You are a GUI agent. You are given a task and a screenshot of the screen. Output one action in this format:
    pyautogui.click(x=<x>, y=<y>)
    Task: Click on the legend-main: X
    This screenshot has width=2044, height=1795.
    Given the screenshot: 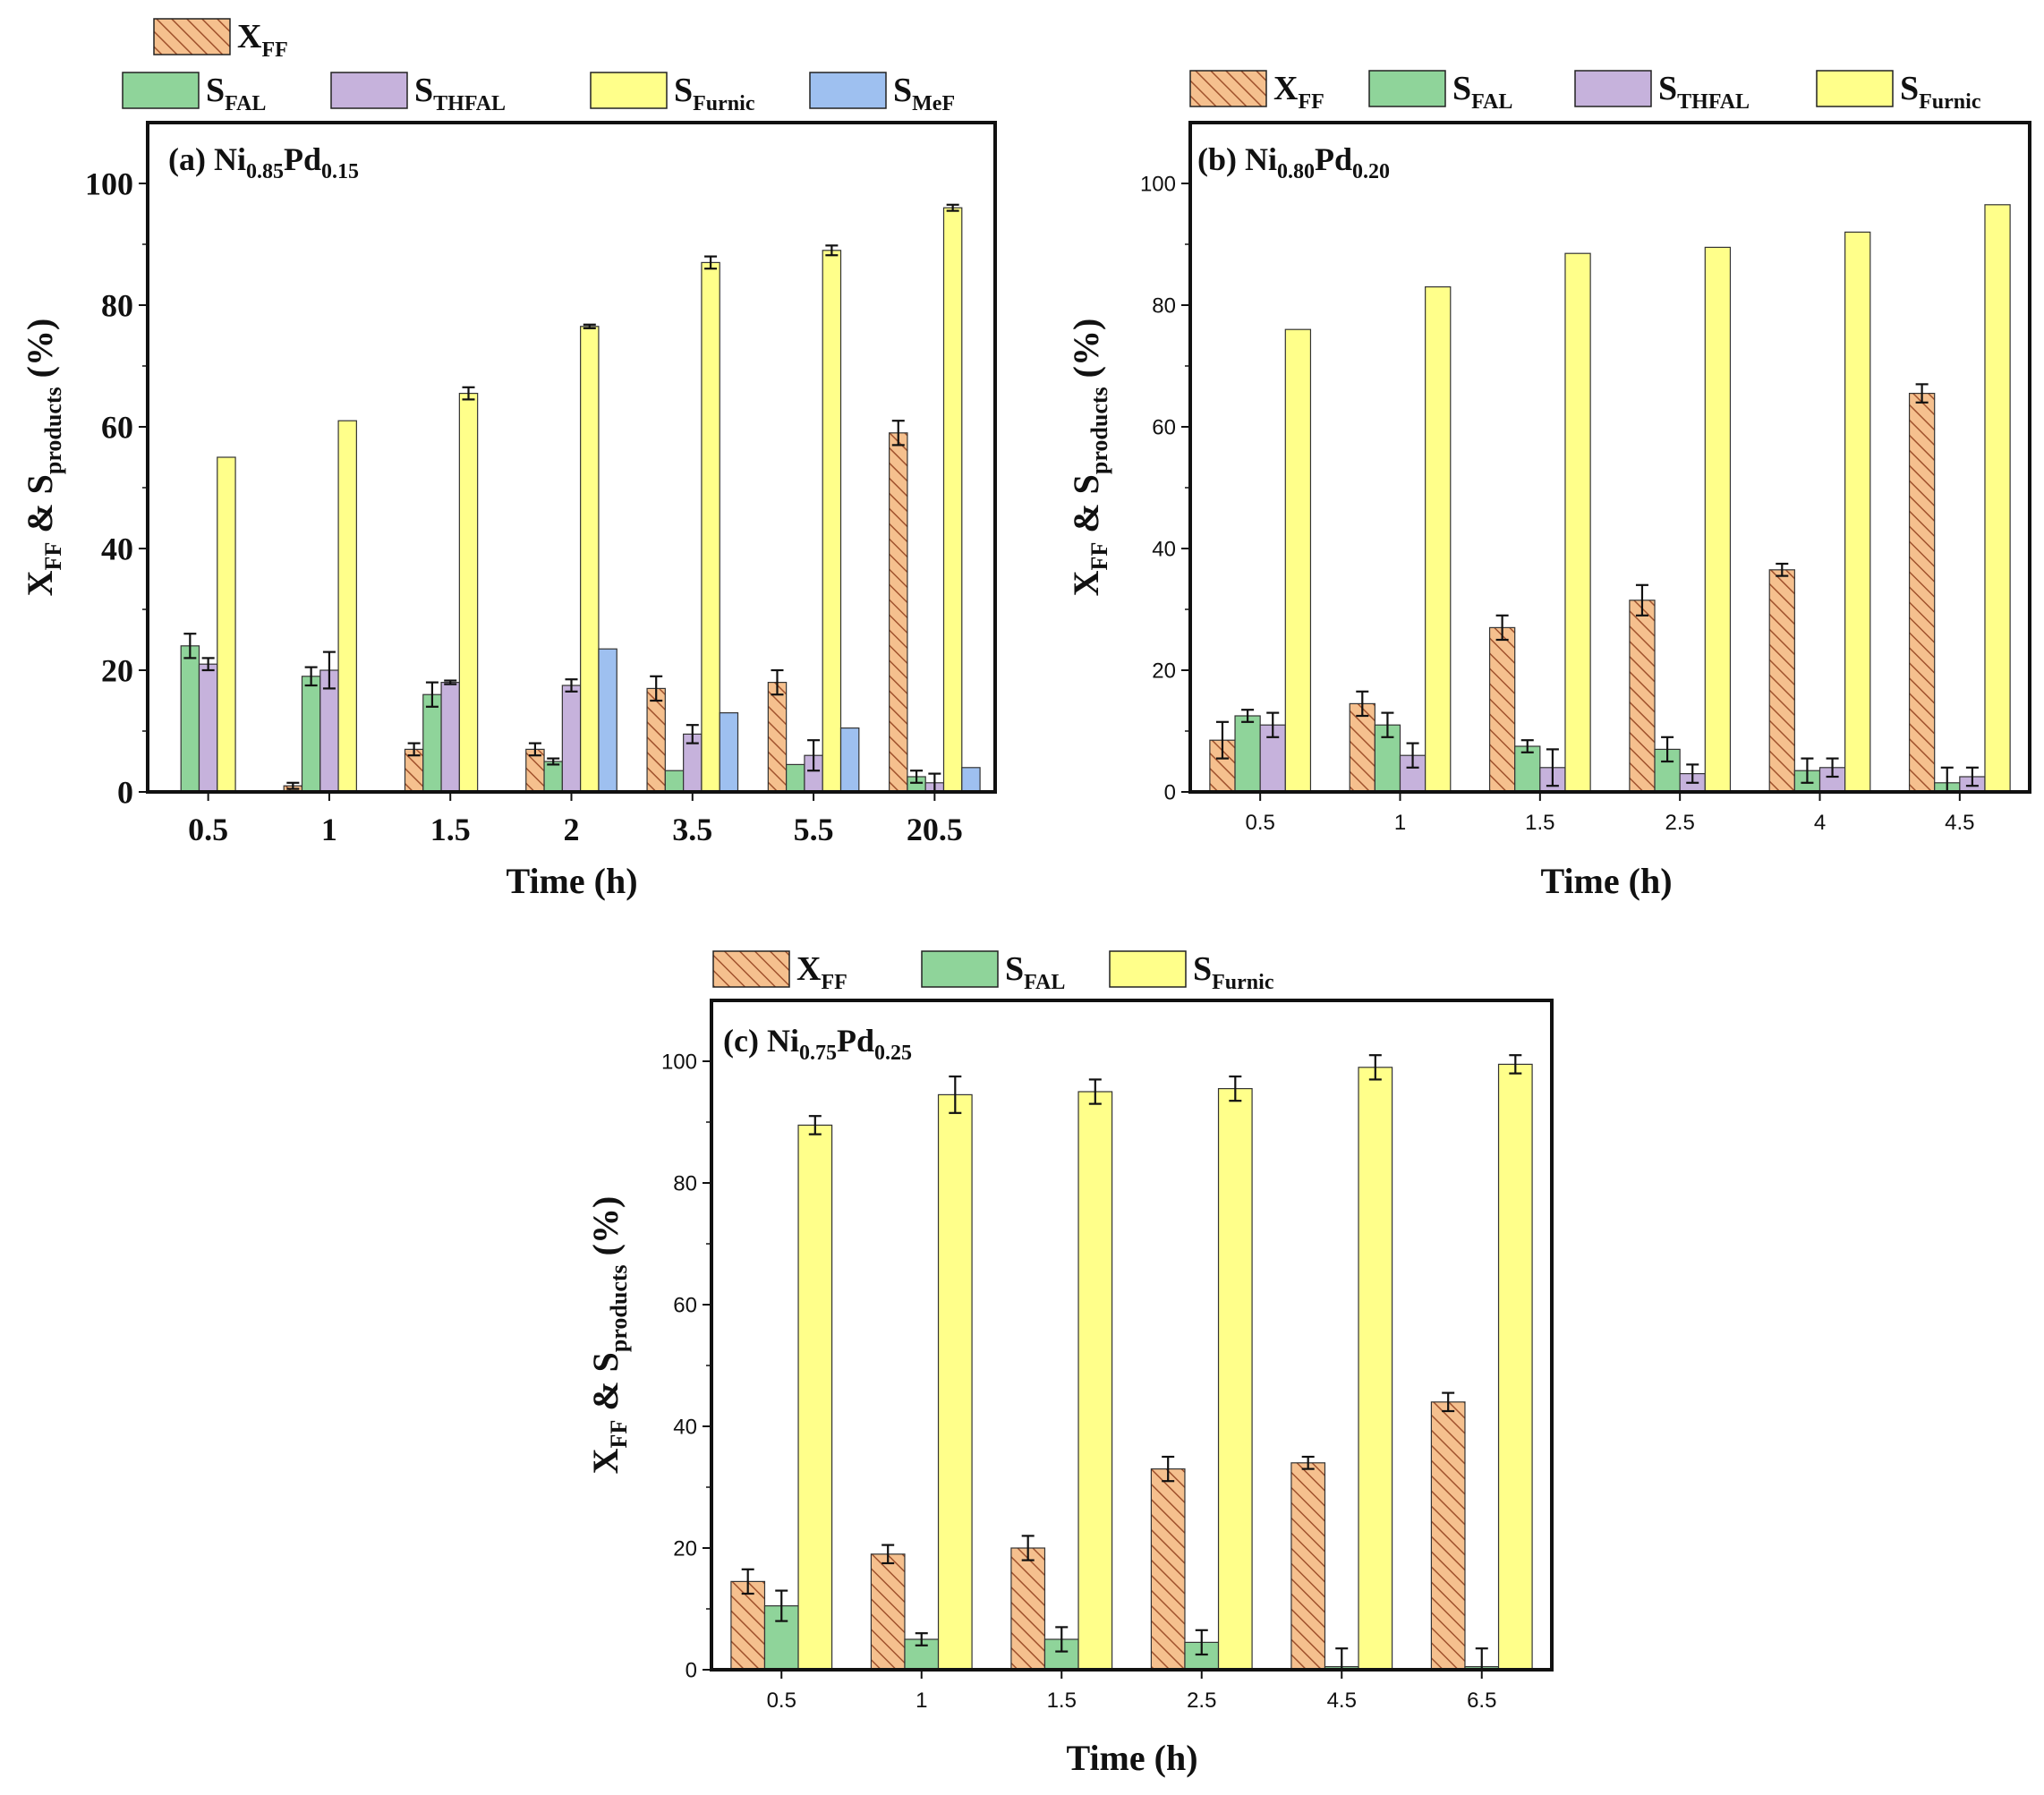 What is the action you would take?
    pyautogui.click(x=808, y=969)
    